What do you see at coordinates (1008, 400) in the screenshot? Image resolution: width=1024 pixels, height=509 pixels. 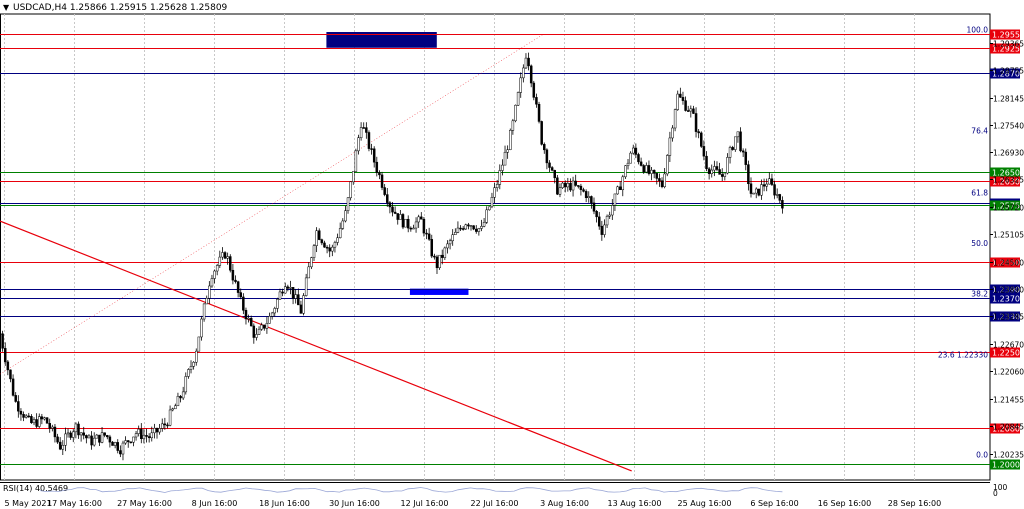 I see `price-axis-label: 1.21455` at bounding box center [1008, 400].